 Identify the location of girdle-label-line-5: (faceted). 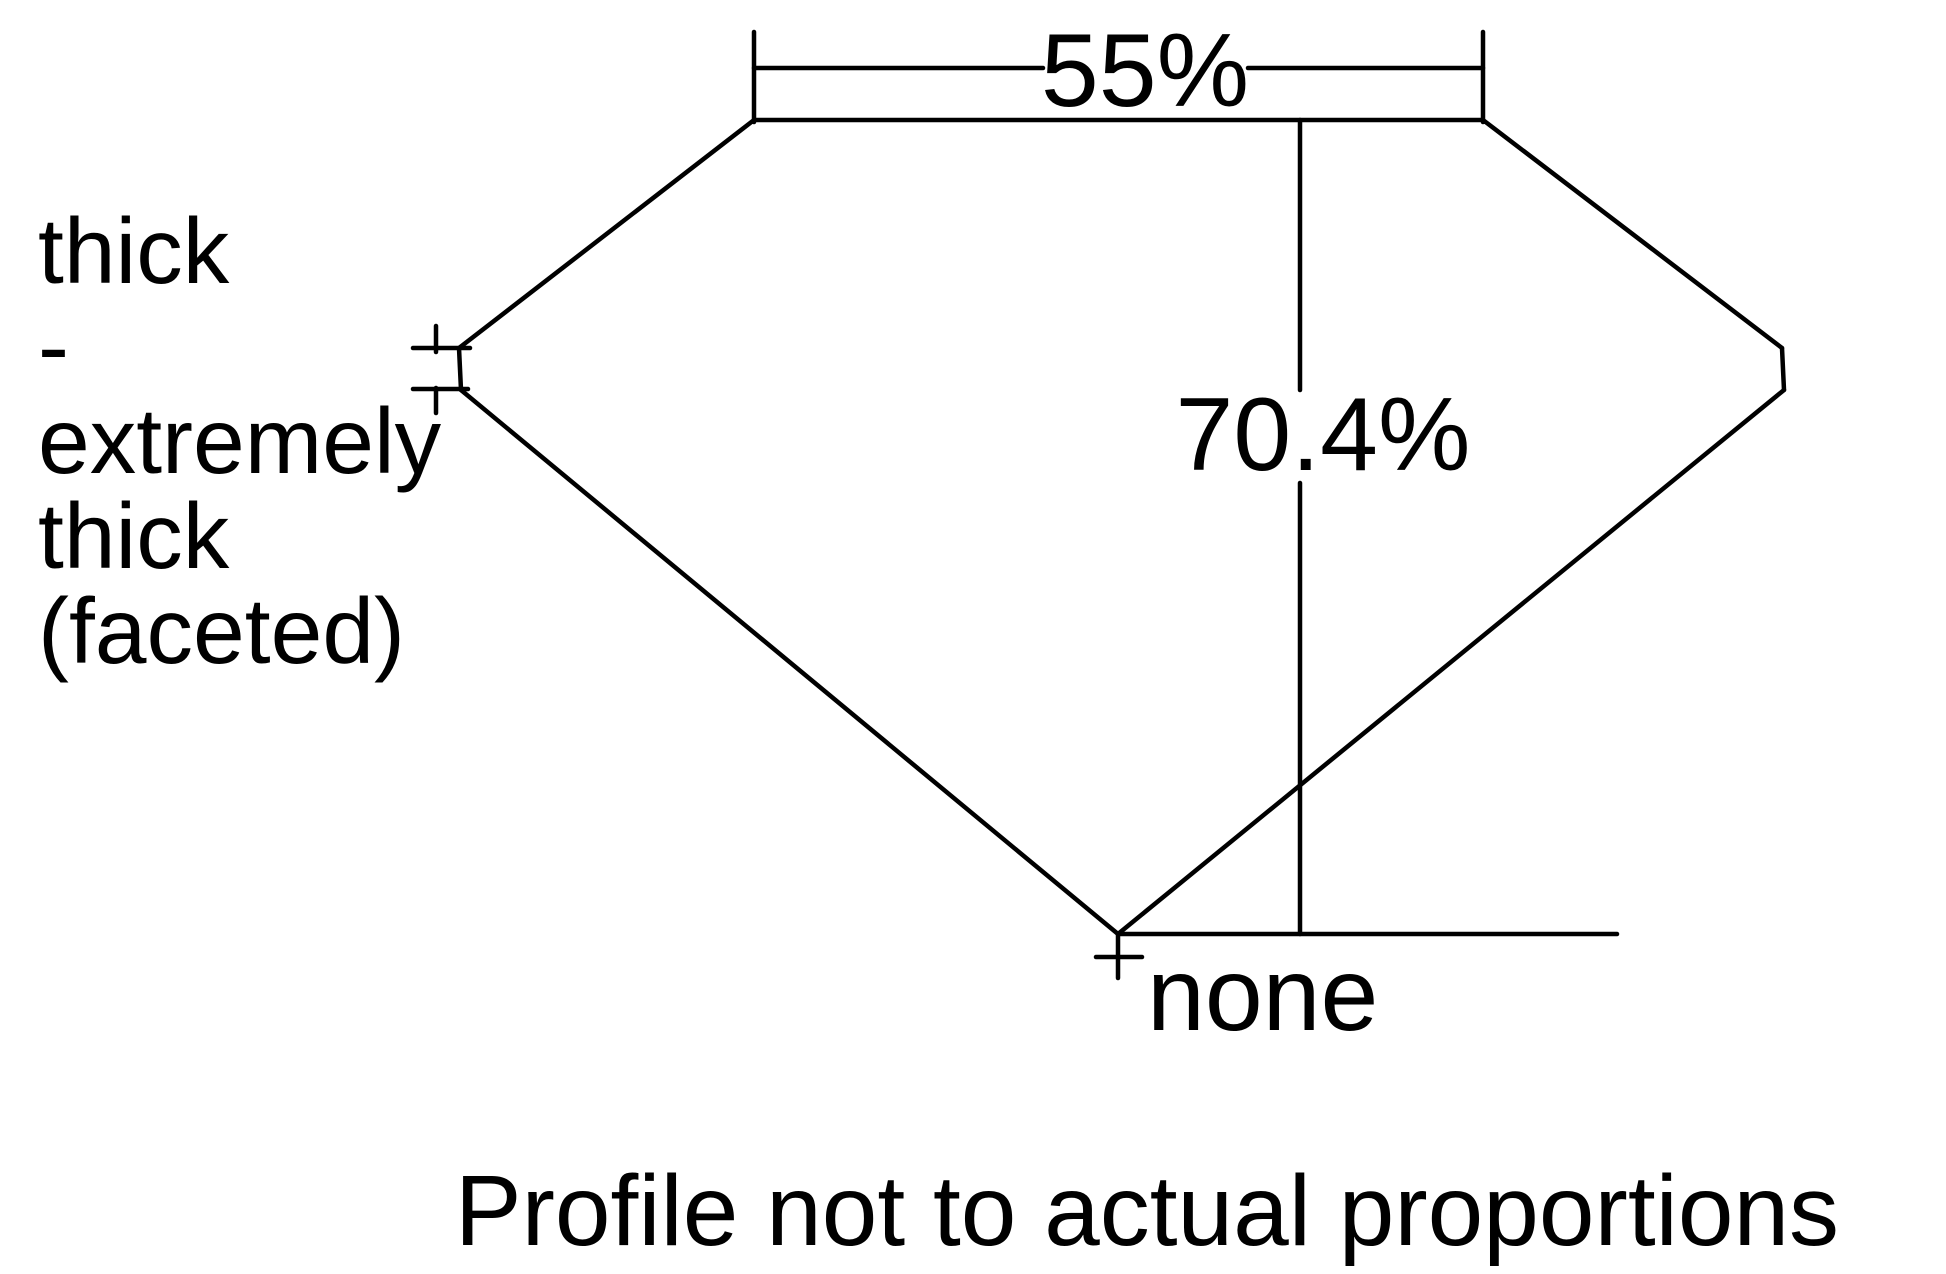
(221, 631).